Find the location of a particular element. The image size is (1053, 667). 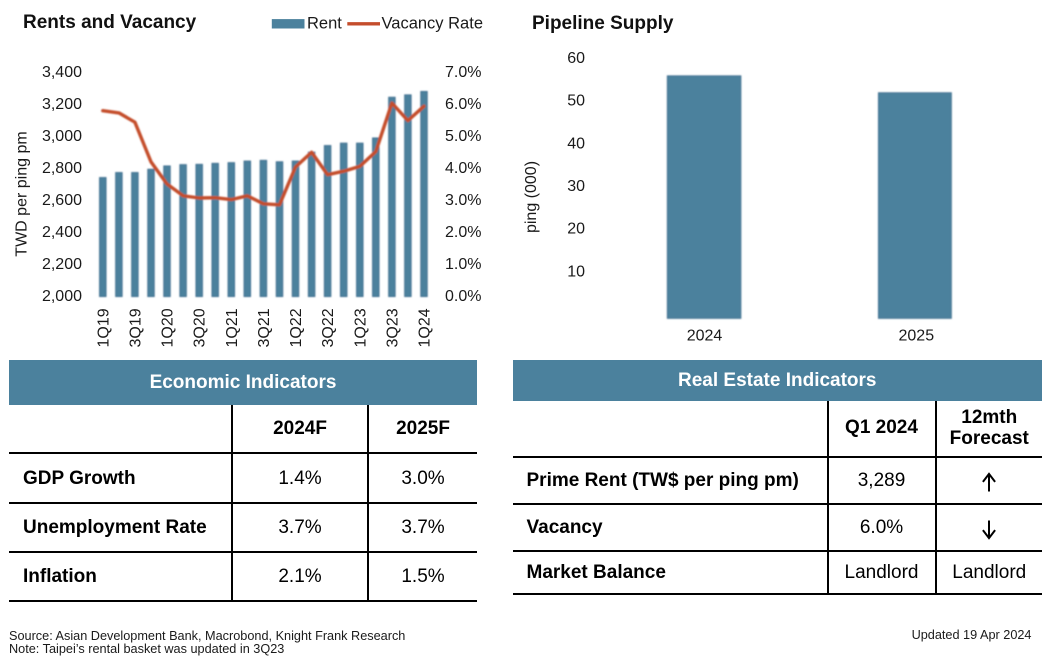

svg-text: 1Q21 is located at coordinates (232, 327).